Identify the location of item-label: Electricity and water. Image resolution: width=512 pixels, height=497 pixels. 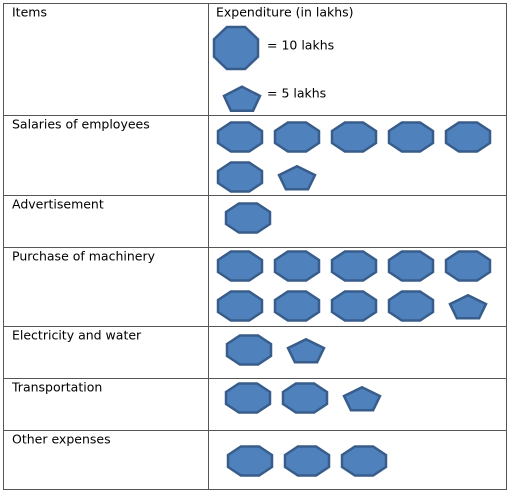
(77, 335).